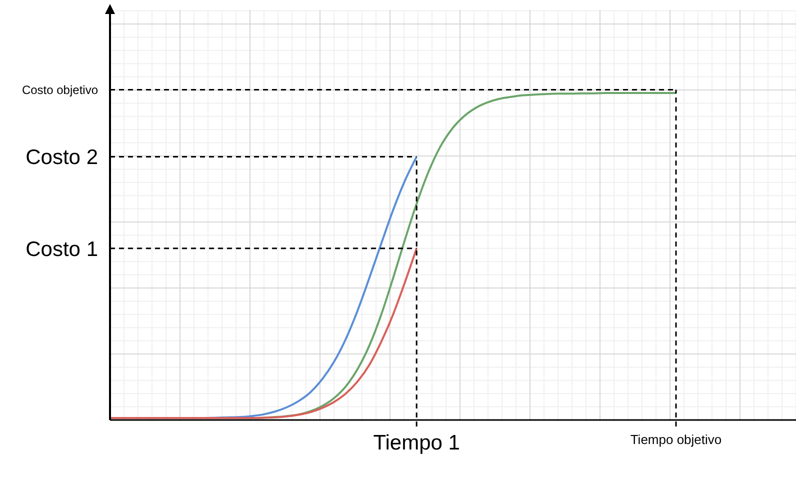 Image resolution: width=796 pixels, height=481 pixels. Describe the element at coordinates (60, 89) in the screenshot. I see `ref-line-label: Costo objetivo` at that location.